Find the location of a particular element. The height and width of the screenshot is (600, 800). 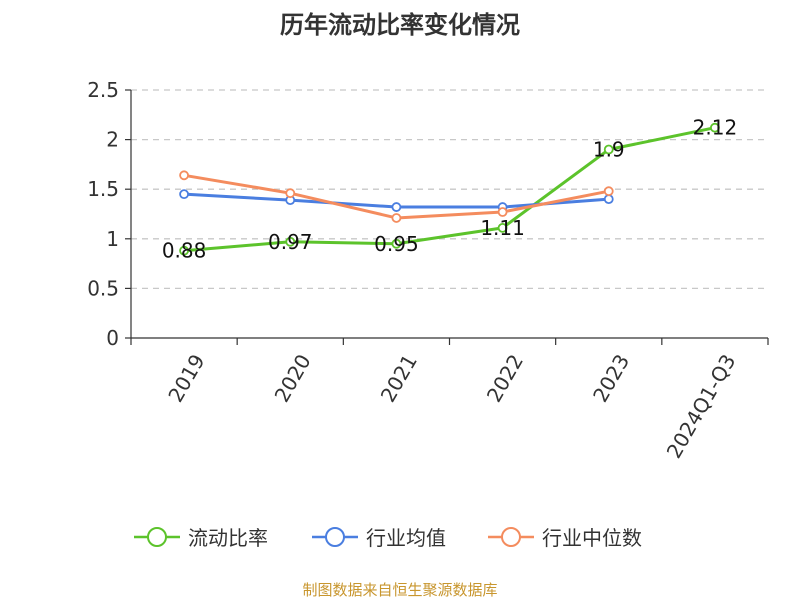

data-label: 1.9 is located at coordinates (609, 150).